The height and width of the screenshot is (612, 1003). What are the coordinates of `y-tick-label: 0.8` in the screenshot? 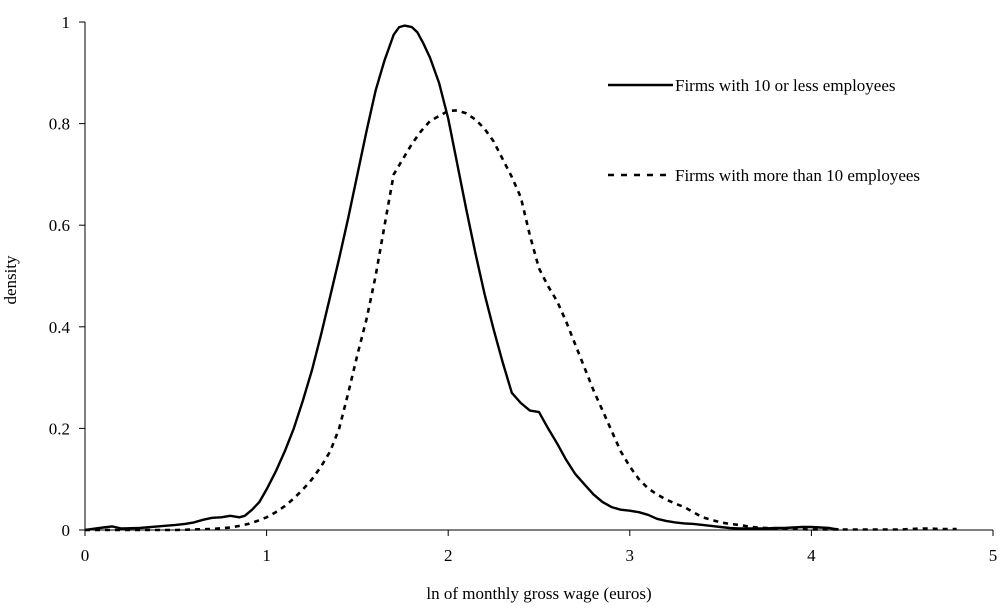 It's located at (59, 124).